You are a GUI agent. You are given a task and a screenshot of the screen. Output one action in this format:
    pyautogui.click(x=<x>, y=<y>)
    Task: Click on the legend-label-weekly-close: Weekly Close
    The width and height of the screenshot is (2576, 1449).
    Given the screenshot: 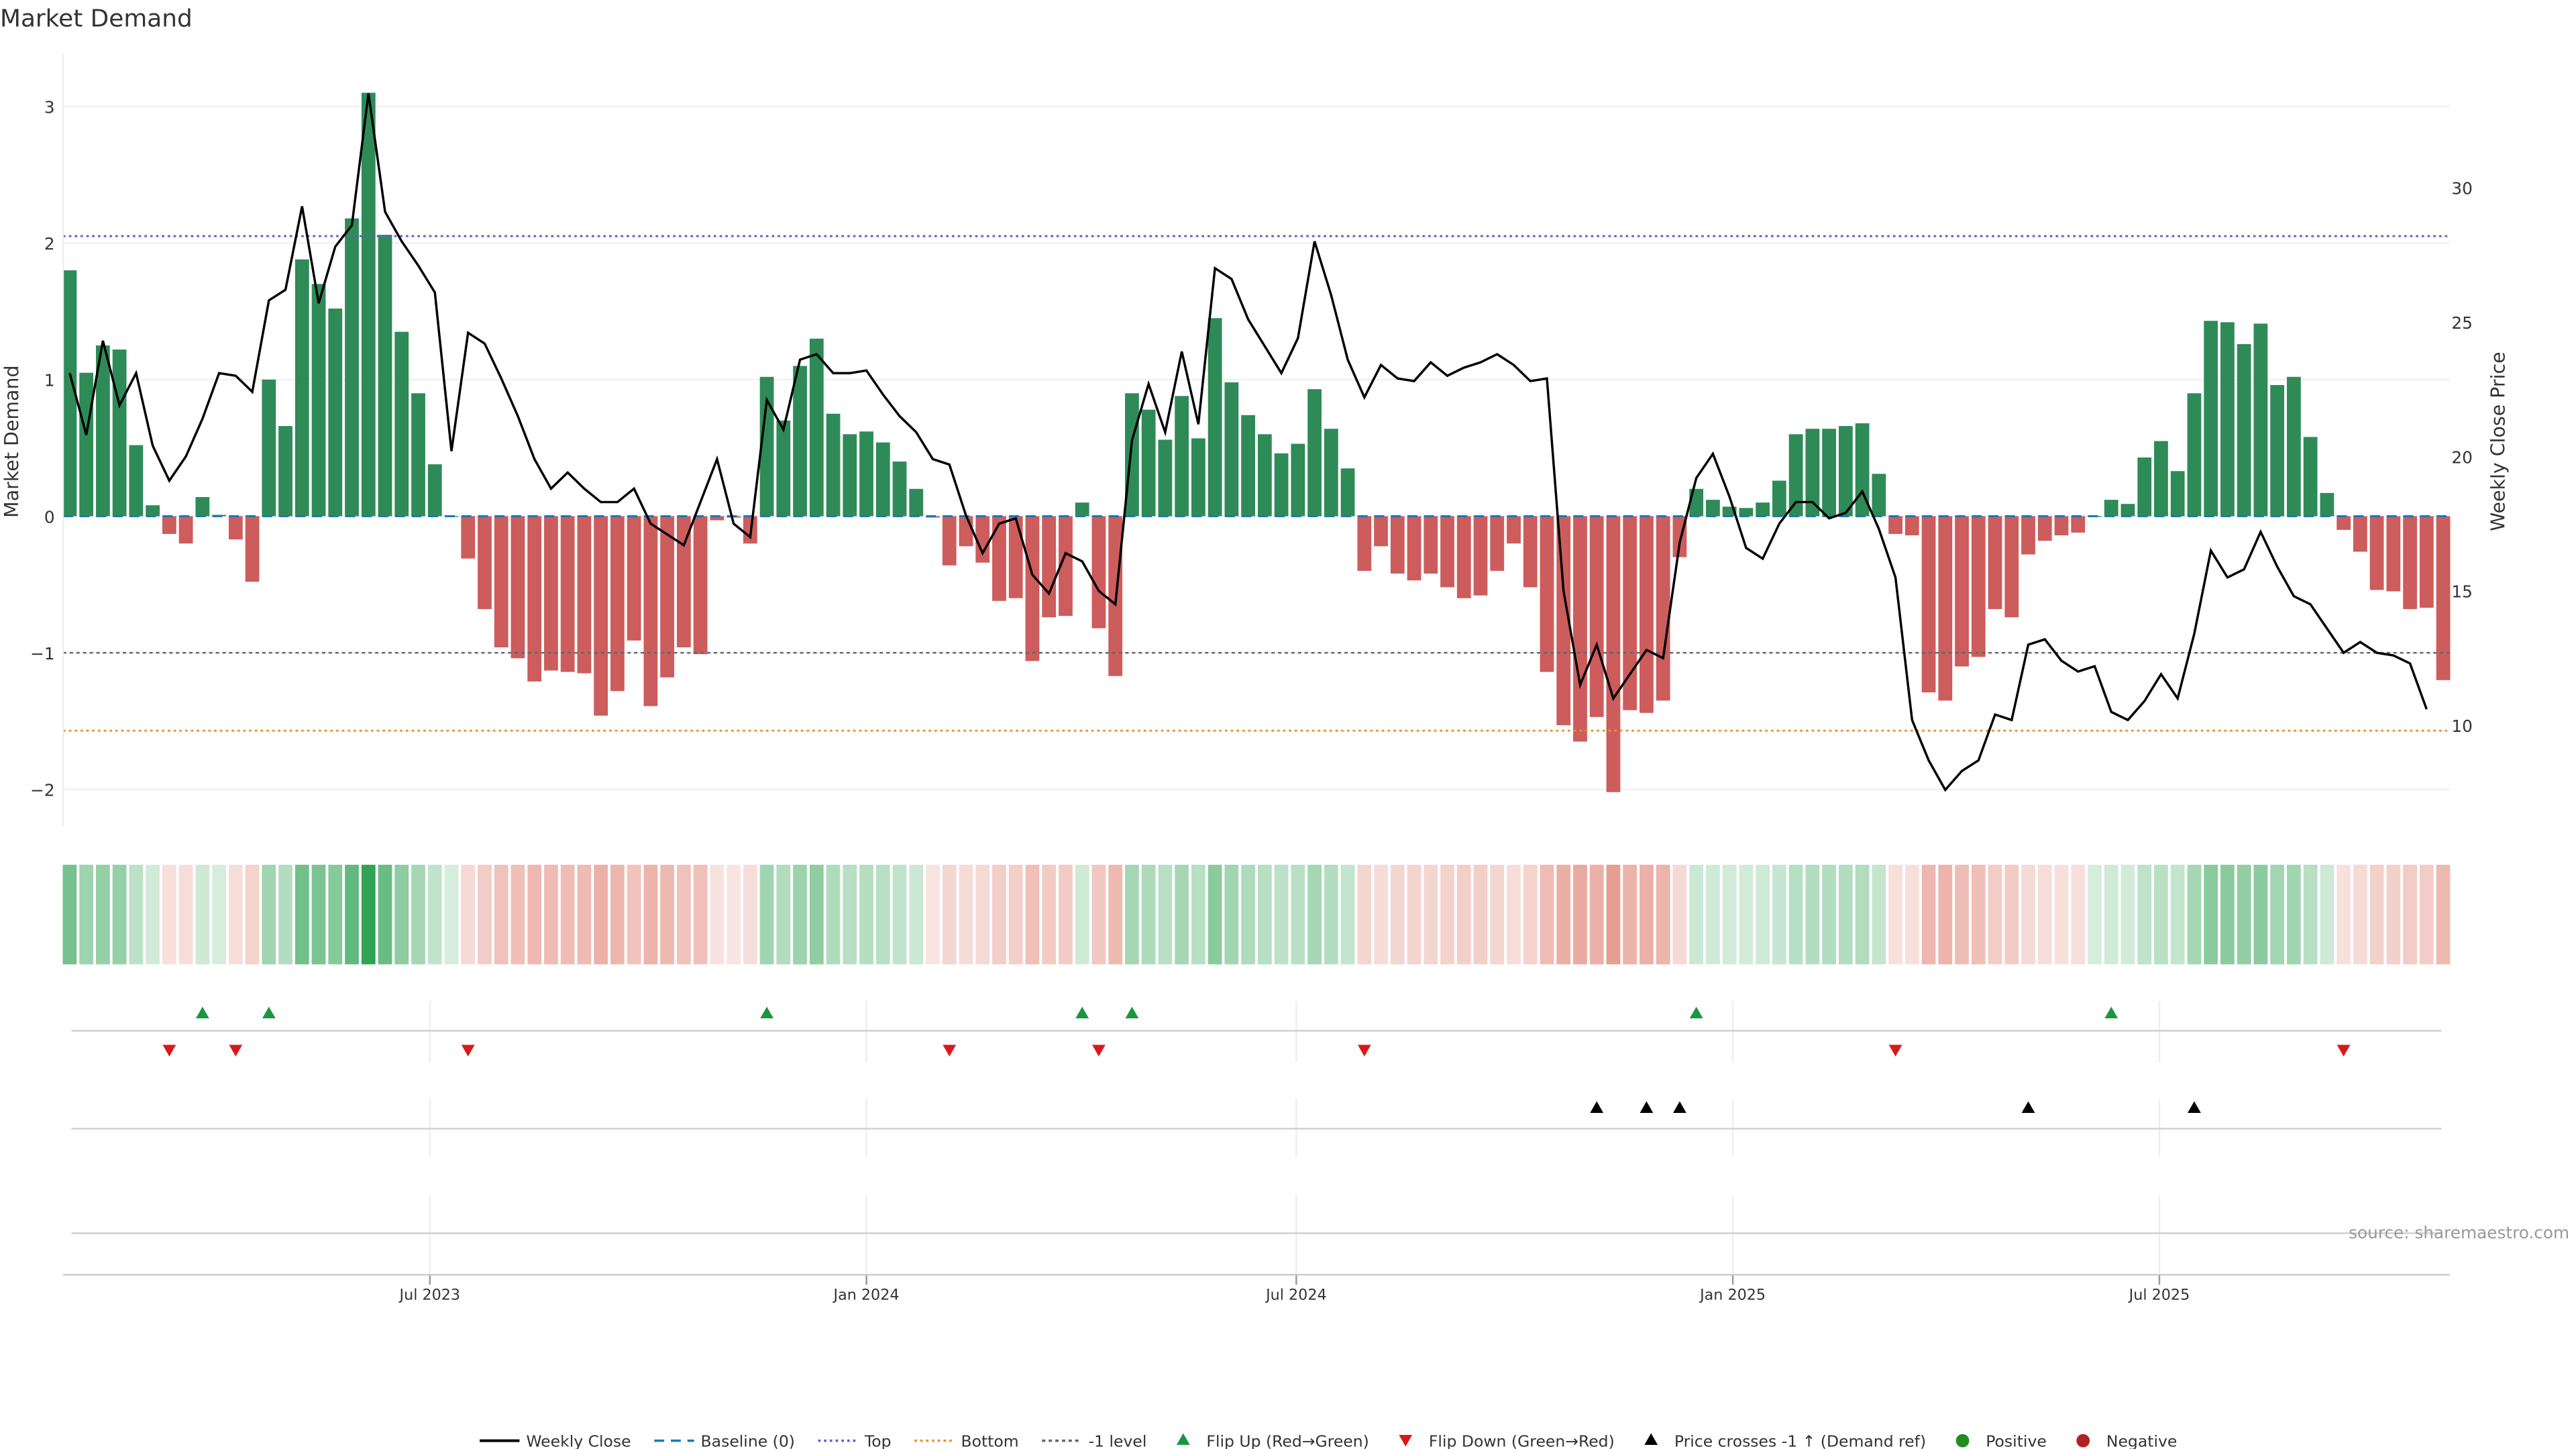 What is the action you would take?
    pyautogui.click(x=578, y=1440)
    